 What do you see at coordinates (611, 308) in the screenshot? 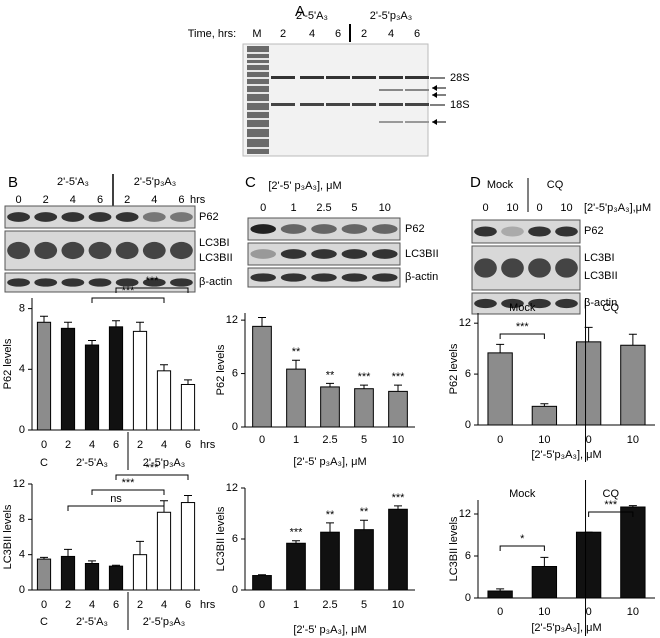
I see `group-label: CQ` at bounding box center [611, 308].